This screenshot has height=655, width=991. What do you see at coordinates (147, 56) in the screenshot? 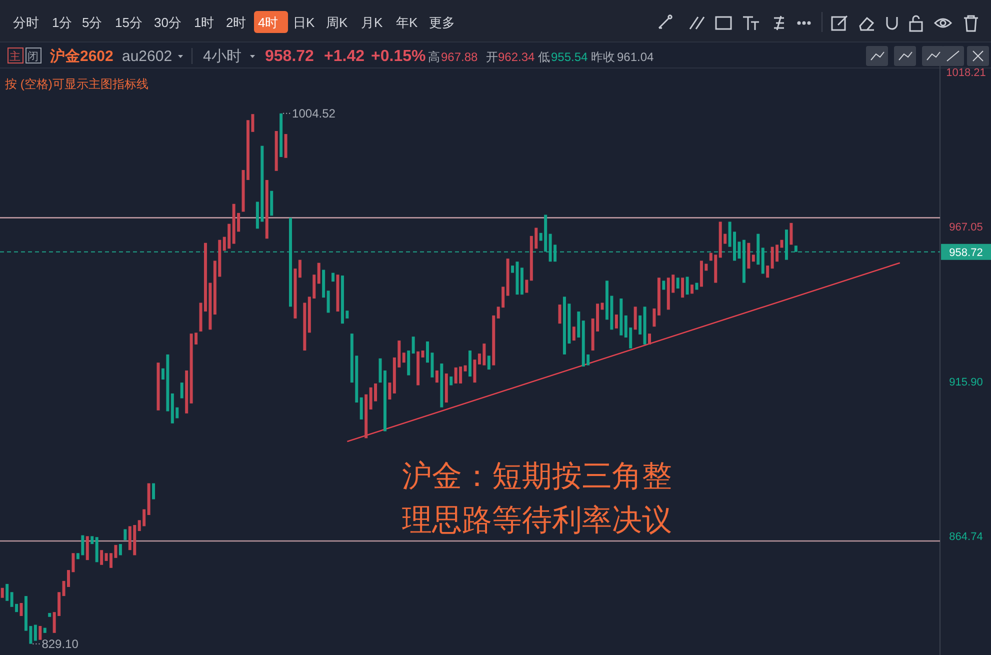
I see `text: au2602` at bounding box center [147, 56].